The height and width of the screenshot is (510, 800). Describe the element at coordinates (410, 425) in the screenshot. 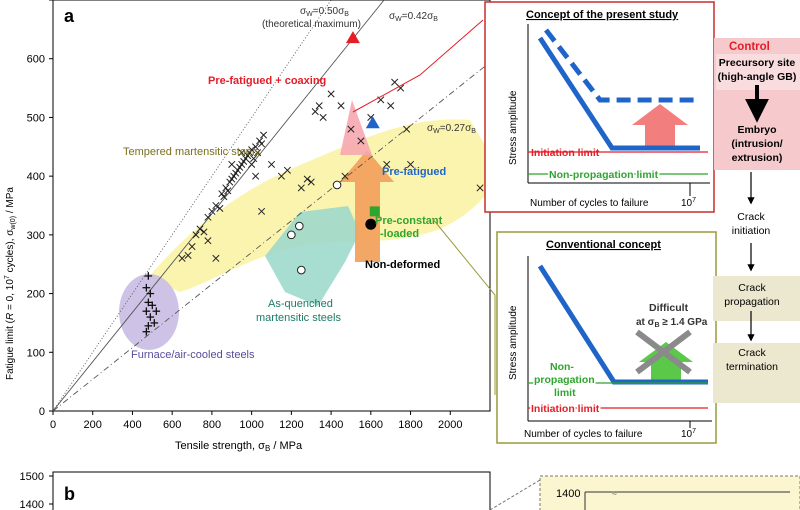

I see `x-tick-label: 1800` at that location.